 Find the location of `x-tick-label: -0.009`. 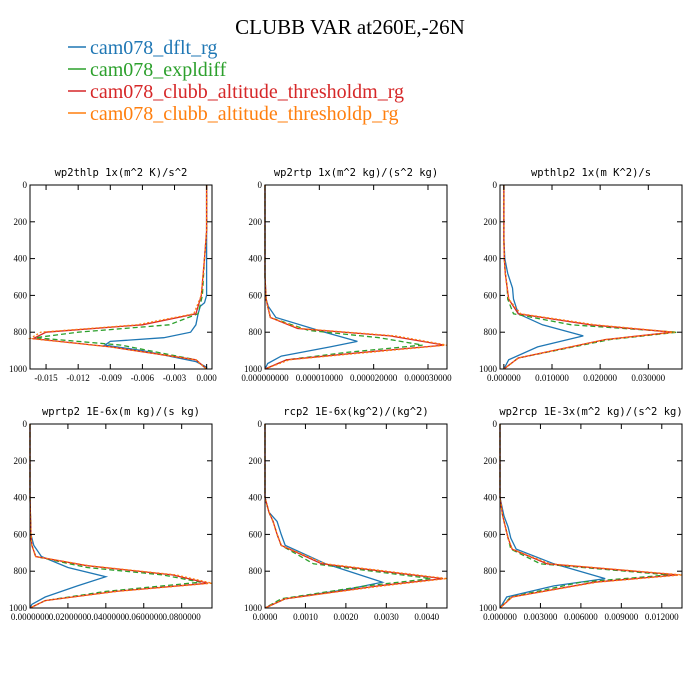

x-tick-label: -0.009 is located at coordinates (111, 378).